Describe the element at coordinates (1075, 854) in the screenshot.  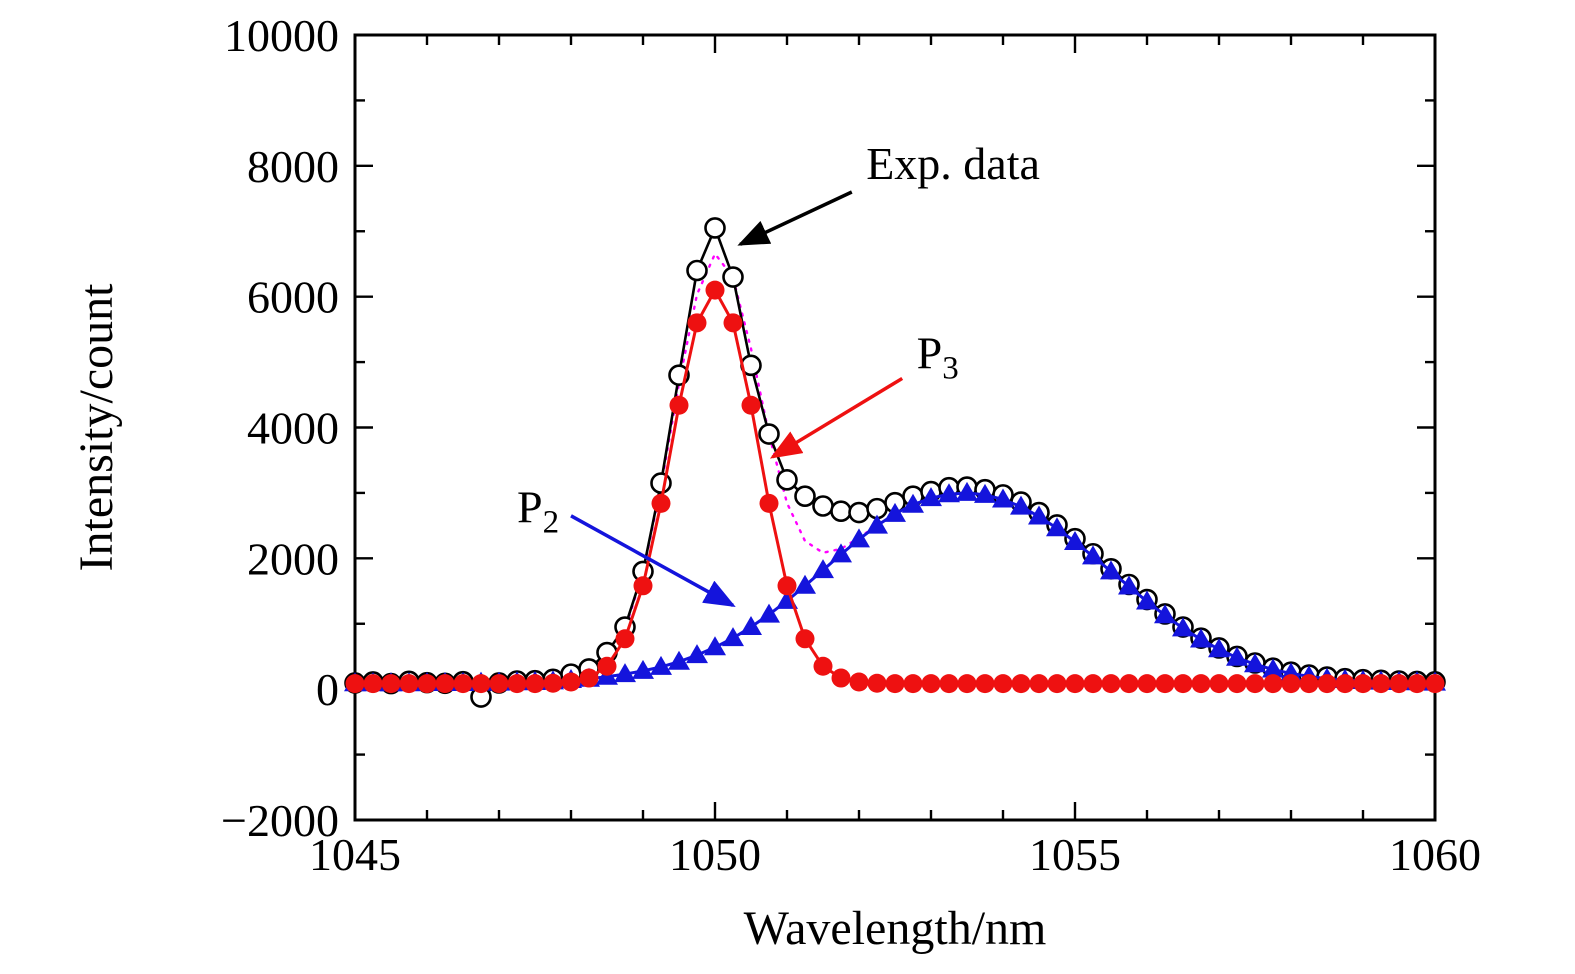
I see `x-tick-label: 1055` at that location.